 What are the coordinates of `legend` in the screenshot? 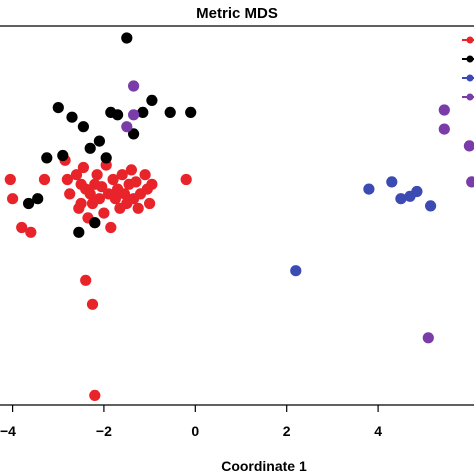 It's located at (468, 68).